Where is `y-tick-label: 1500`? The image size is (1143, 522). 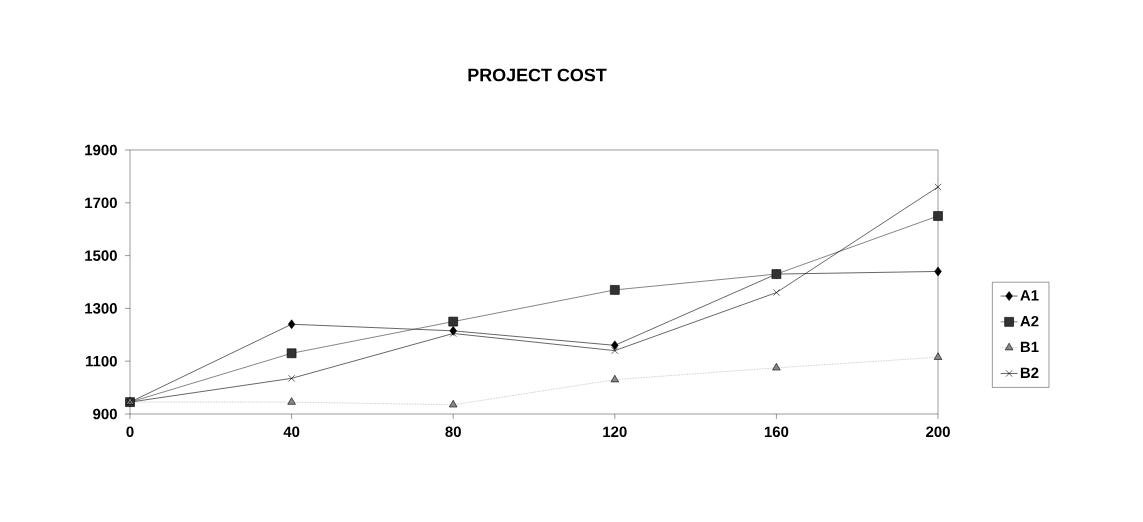
y-tick-label: 1500 is located at coordinates (101, 255).